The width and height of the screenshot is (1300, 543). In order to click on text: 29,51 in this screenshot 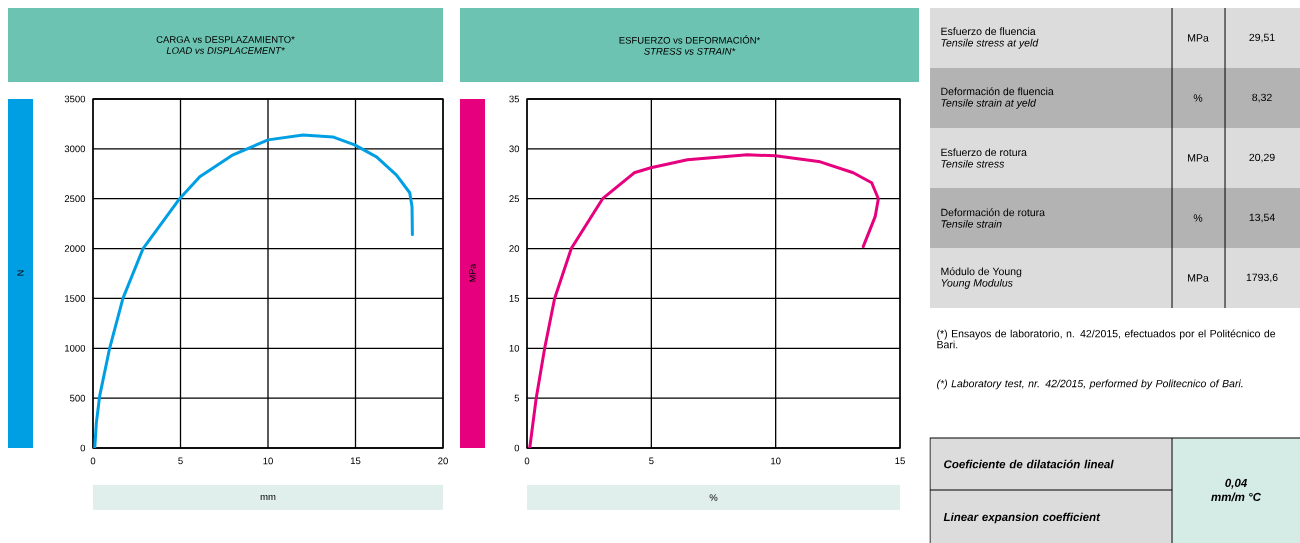, I will do `click(1262, 38)`.